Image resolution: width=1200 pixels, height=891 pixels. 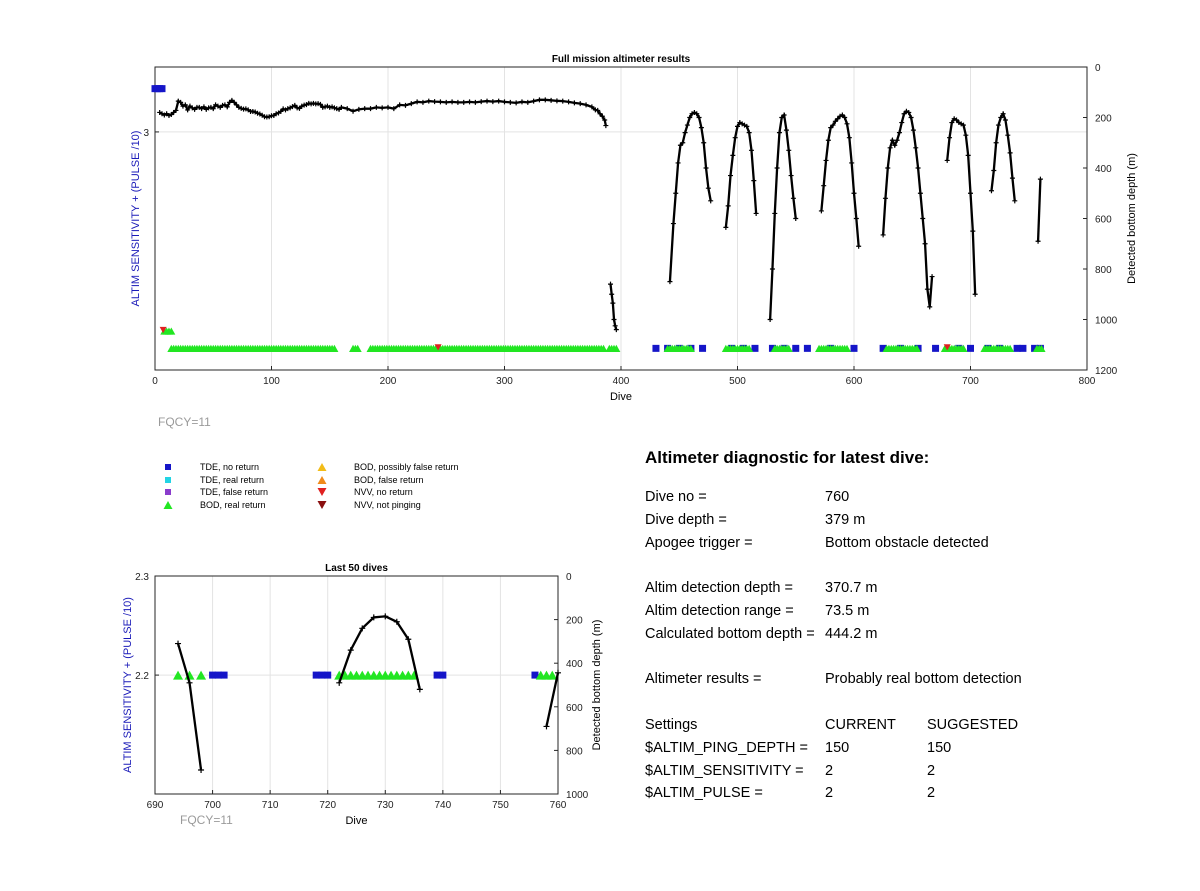 I want to click on legend-label: NVV, not pinging, so click(x=387, y=505).